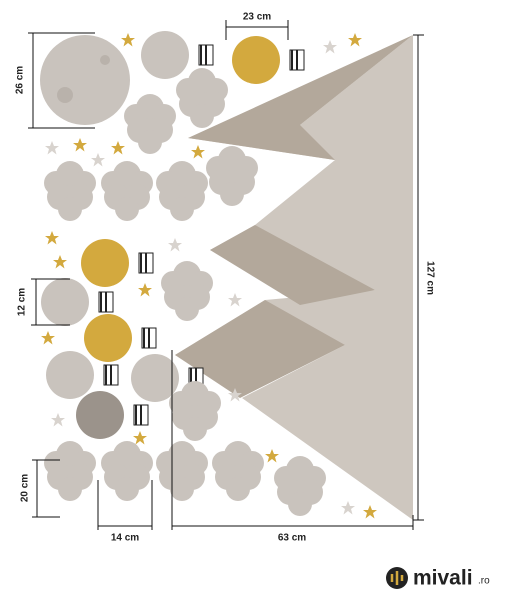 This screenshot has width=526, height=600. Describe the element at coordinates (484, 581) in the screenshot. I see `logo-tld: .ro` at that location.